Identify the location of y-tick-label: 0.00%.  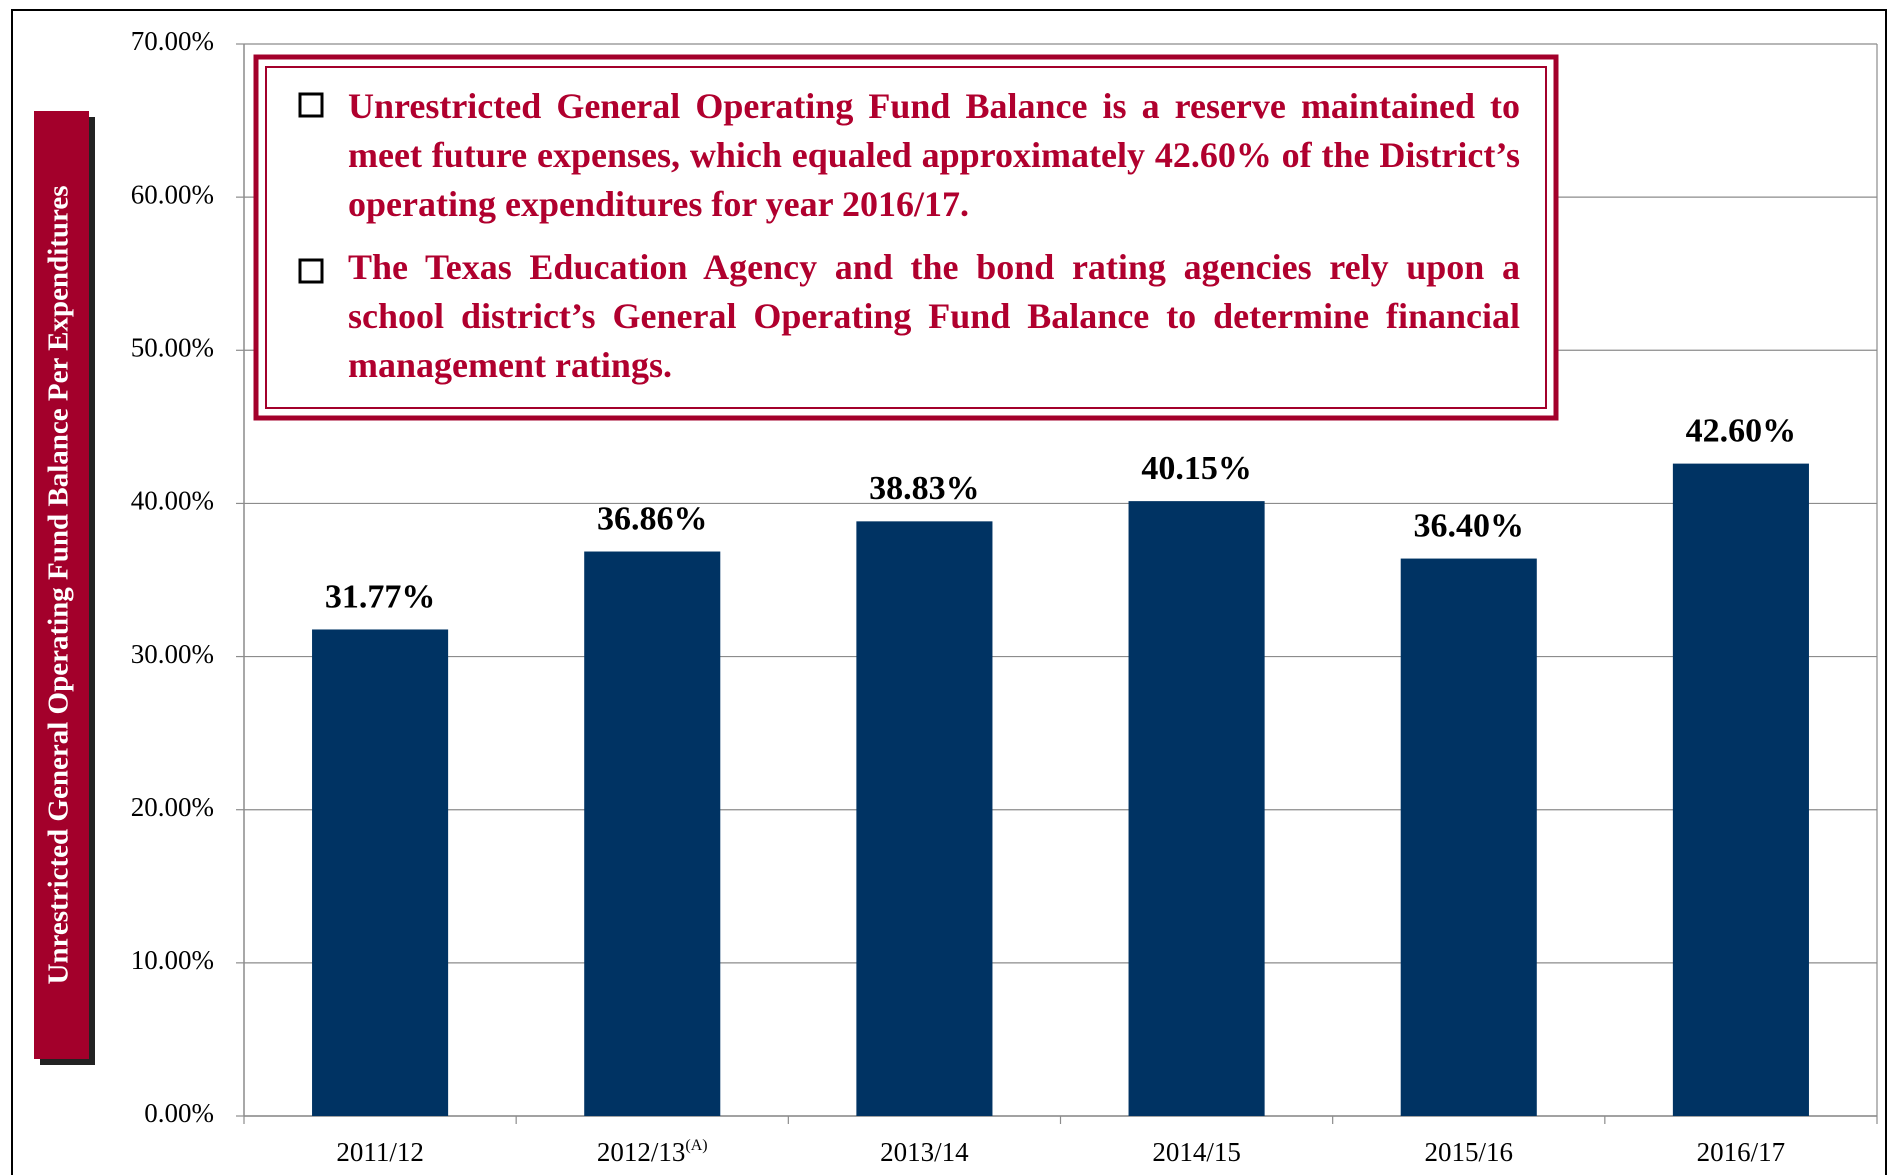
(179, 1113).